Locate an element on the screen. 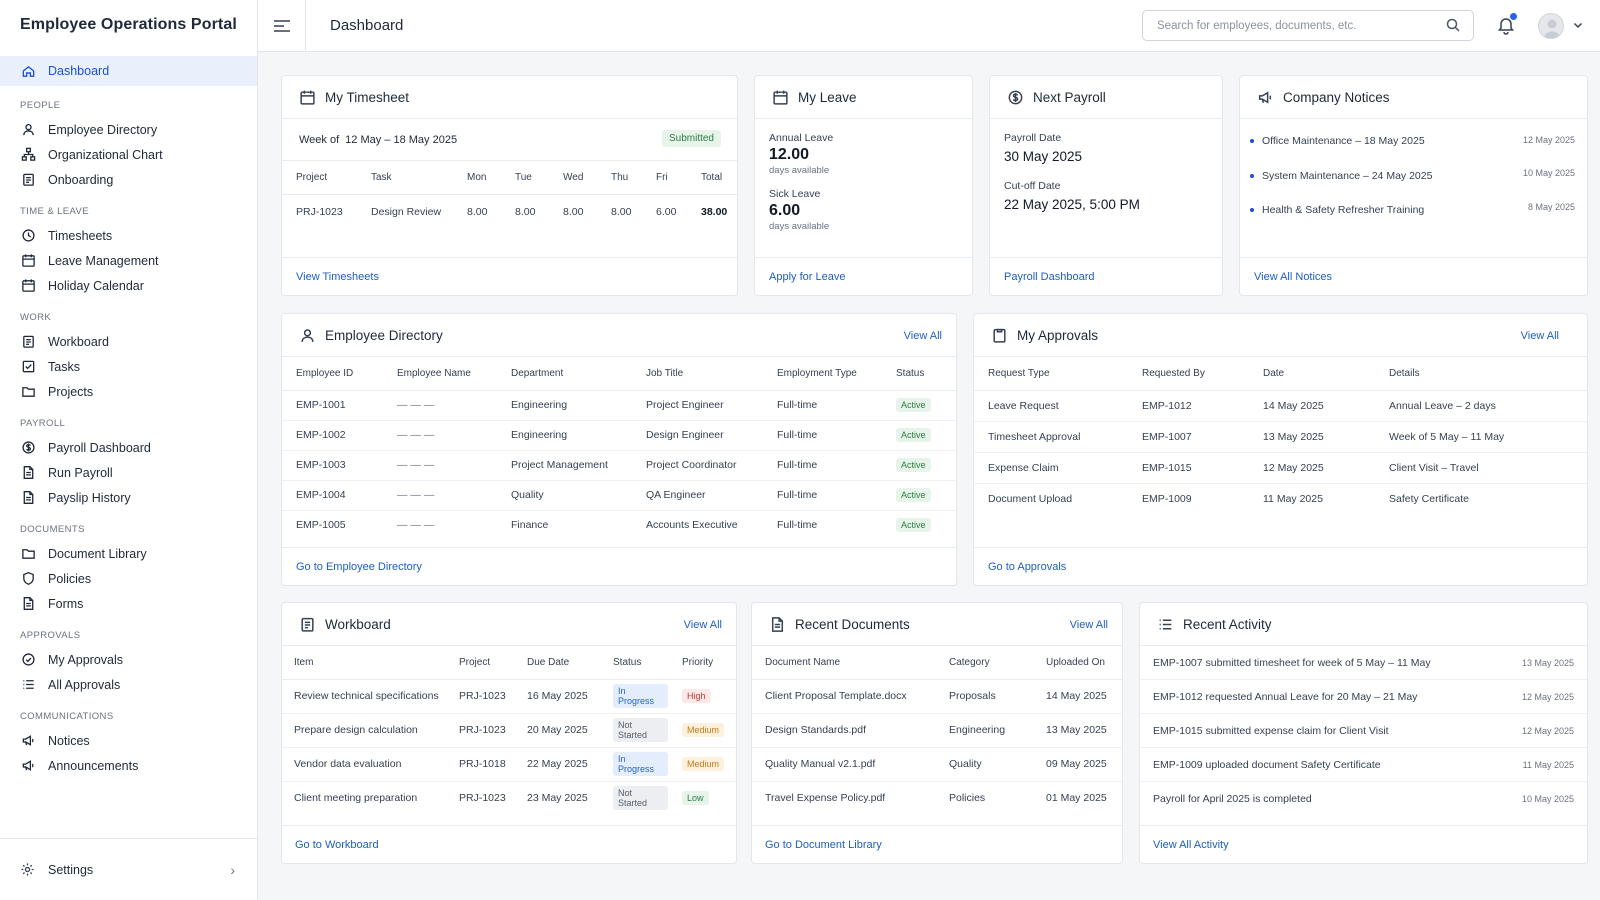  view-timesheets-link: View Timesheets is located at coordinates (509, 276).